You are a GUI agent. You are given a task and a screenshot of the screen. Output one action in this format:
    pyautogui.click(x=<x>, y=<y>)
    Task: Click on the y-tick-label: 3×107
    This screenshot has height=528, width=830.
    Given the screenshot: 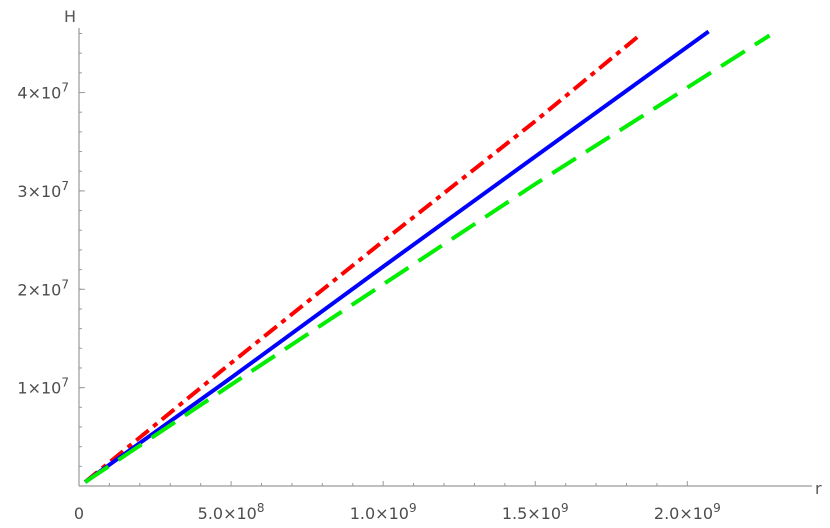 What is the action you would take?
    pyautogui.click(x=43, y=190)
    